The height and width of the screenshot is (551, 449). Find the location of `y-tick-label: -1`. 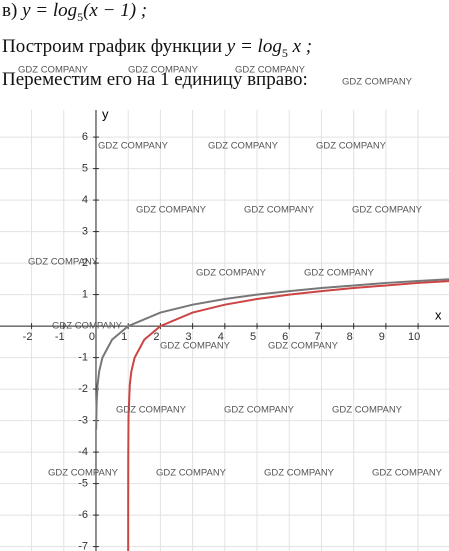

y-tick-label: -1 is located at coordinates (83, 357).